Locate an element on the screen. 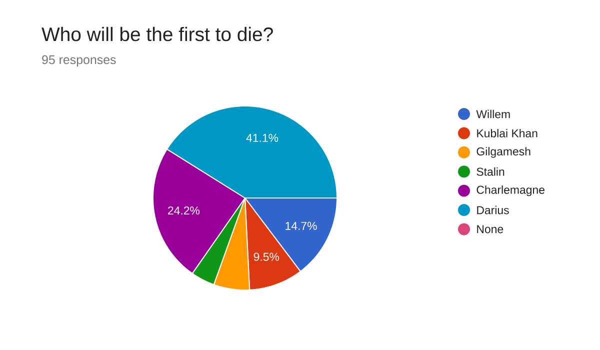 The image size is (600, 350). data-label: 41.1% is located at coordinates (262, 138).